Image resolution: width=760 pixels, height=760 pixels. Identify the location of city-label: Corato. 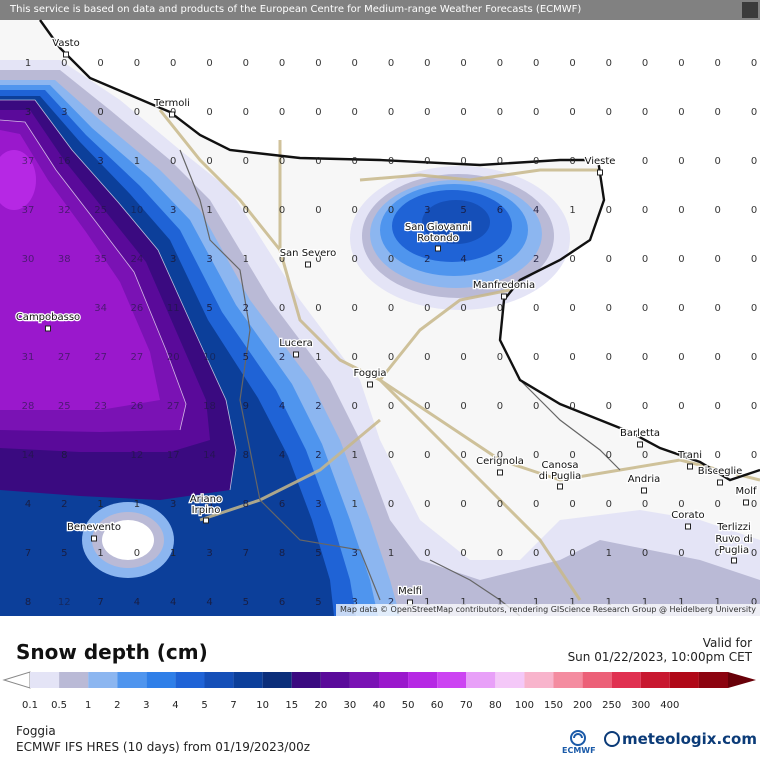
(687, 515).